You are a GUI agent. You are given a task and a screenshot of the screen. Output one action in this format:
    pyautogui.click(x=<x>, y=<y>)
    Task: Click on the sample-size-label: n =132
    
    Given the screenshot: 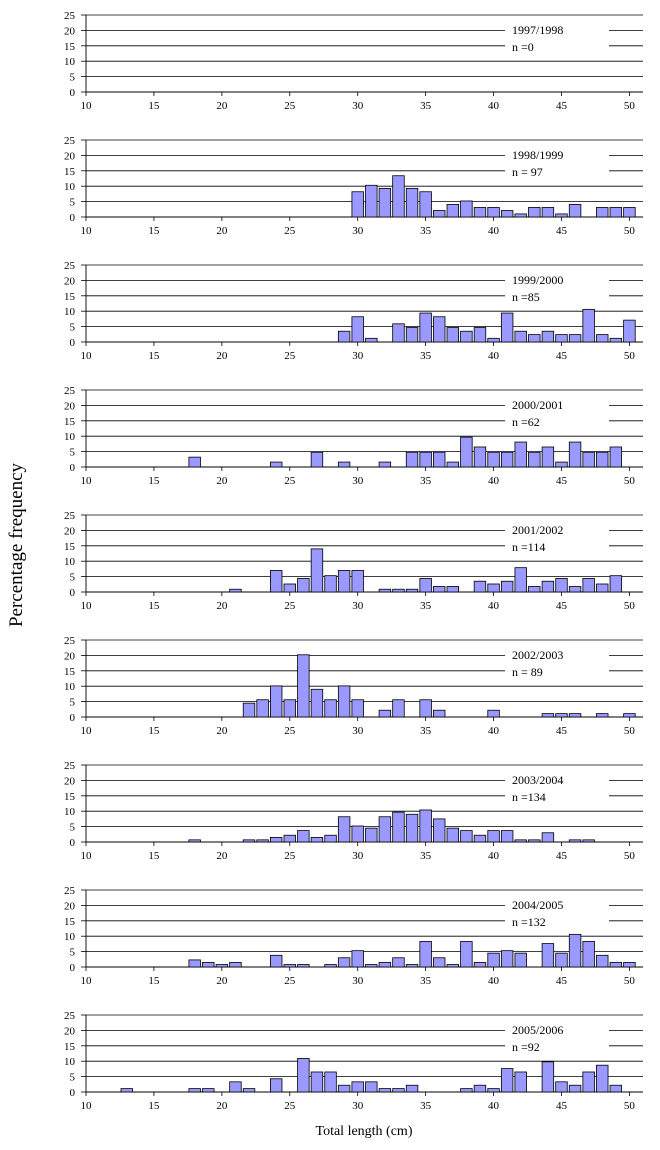 What is the action you would take?
    pyautogui.click(x=529, y=922)
    